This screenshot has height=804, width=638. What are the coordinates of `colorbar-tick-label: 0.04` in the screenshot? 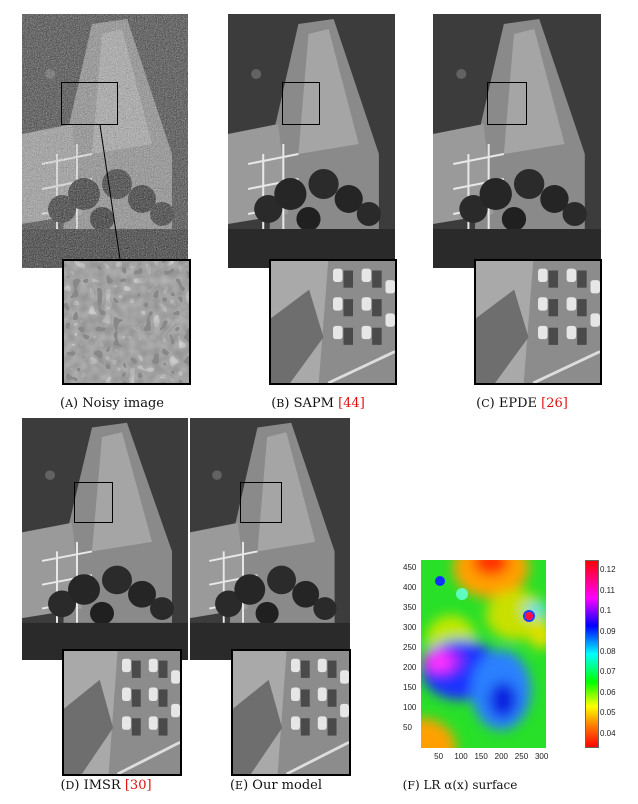 It's located at (608, 733).